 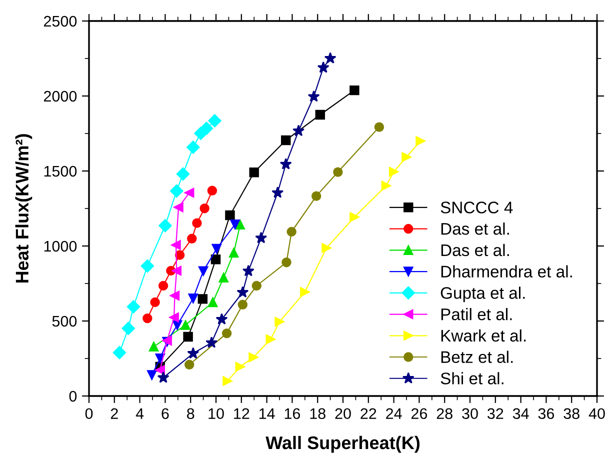 What do you see at coordinates (477, 357) in the screenshot?
I see `legend-label: Betz et al.` at bounding box center [477, 357].